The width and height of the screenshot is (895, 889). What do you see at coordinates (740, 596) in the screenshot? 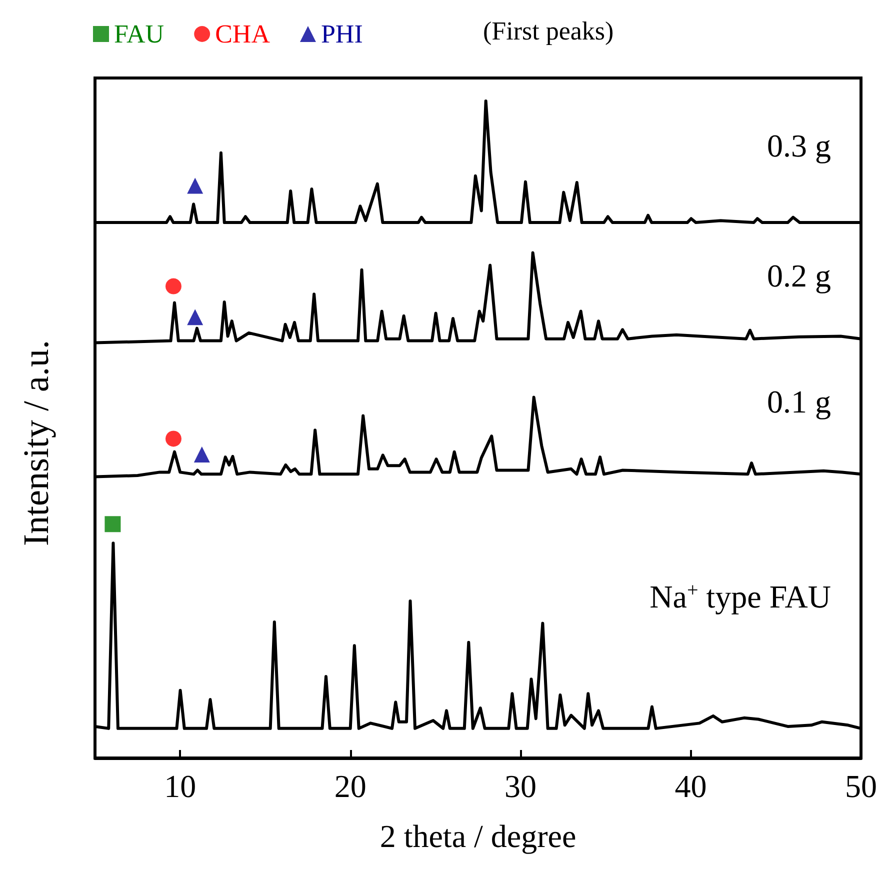
I see `text: Na+ type FAU` at bounding box center [740, 596].